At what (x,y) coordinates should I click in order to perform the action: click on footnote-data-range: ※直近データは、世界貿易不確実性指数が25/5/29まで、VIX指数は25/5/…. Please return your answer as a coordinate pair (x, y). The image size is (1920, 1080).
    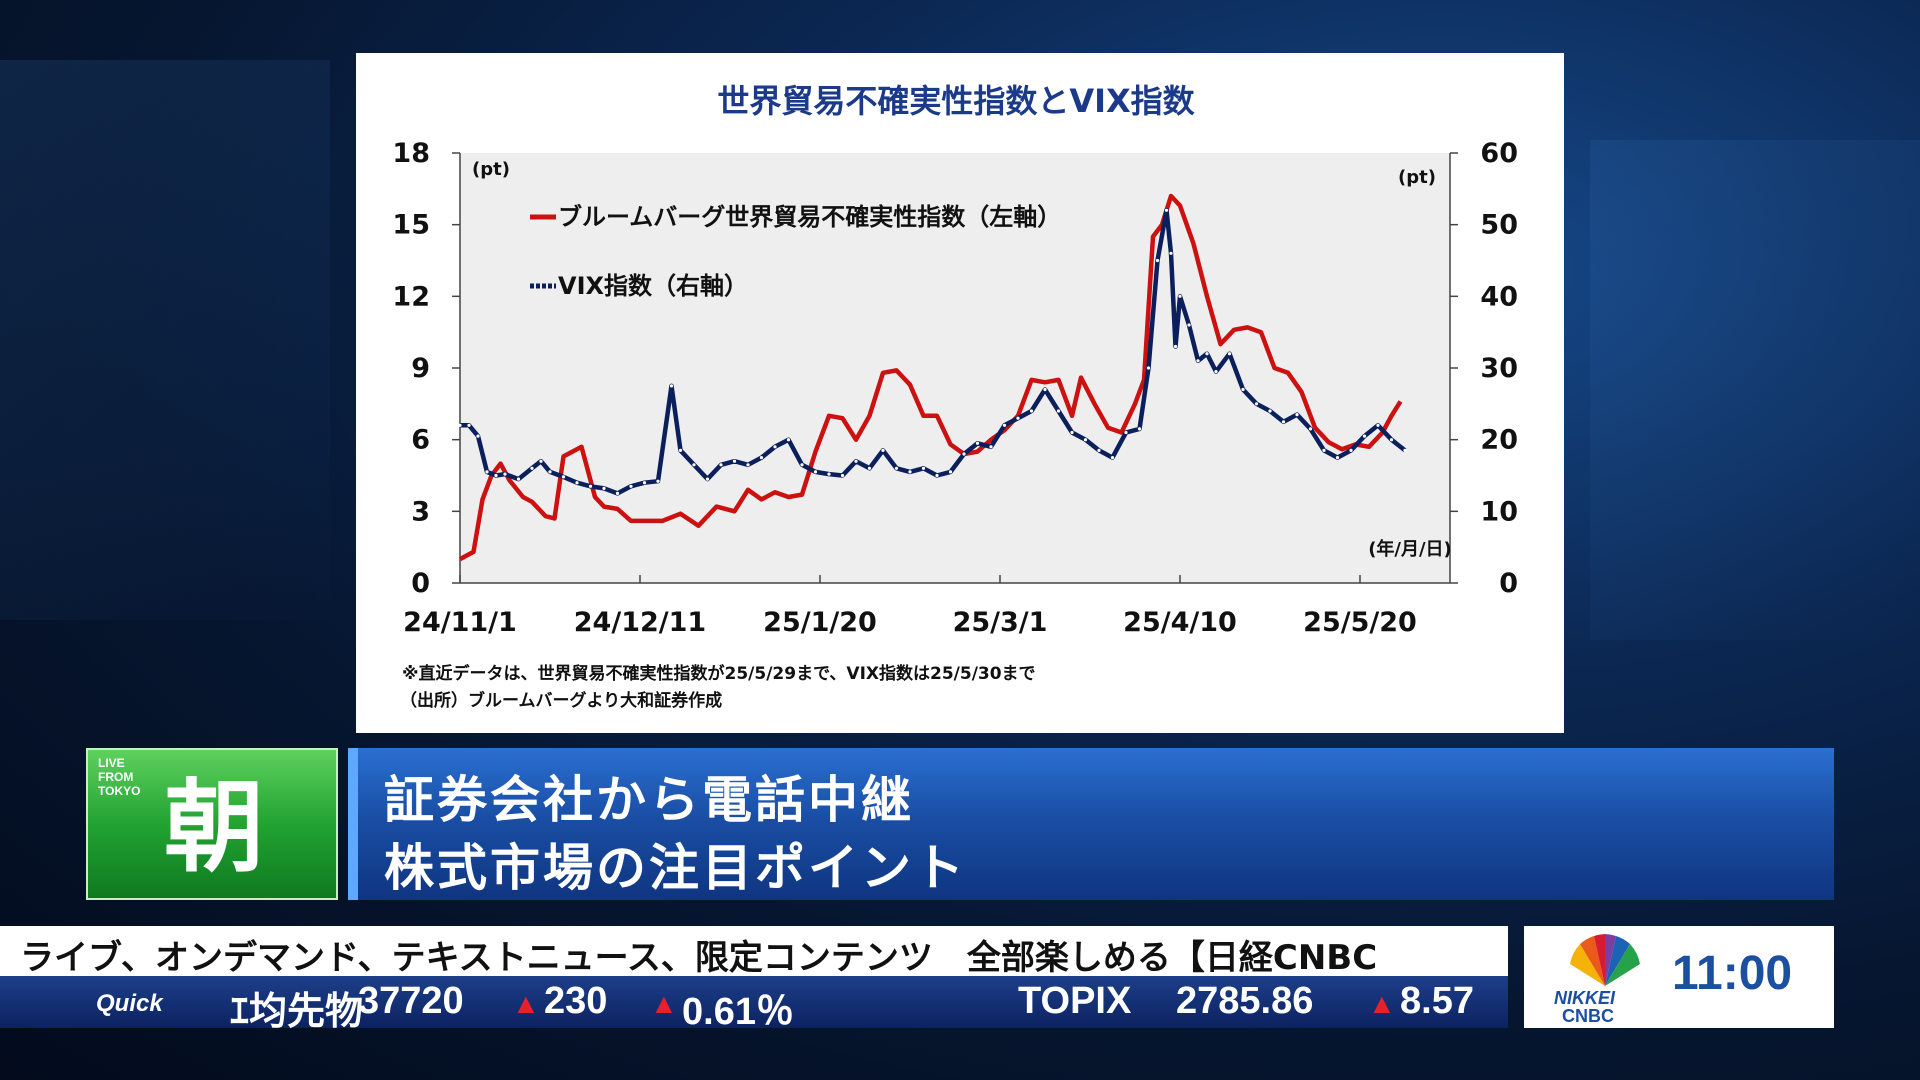
    Looking at the image, I should click on (719, 673).